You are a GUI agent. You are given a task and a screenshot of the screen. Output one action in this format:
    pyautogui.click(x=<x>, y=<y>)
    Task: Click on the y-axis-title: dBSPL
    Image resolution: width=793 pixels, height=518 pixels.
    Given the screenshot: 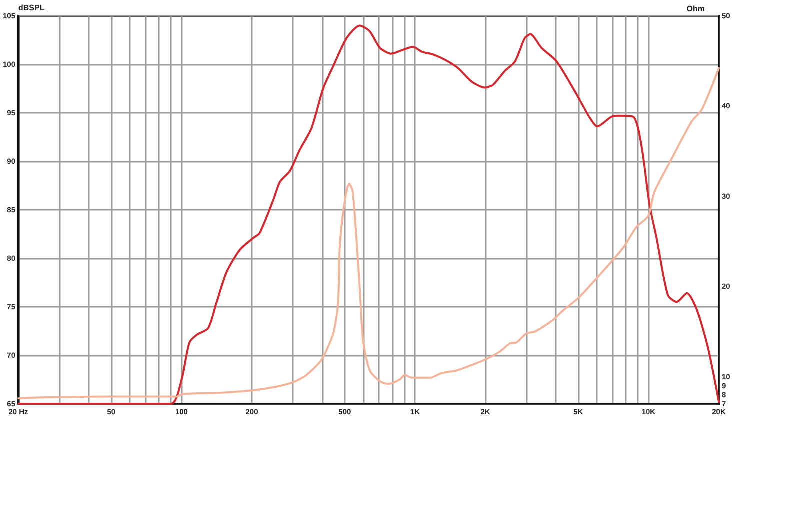 What is the action you would take?
    pyautogui.click(x=31, y=8)
    